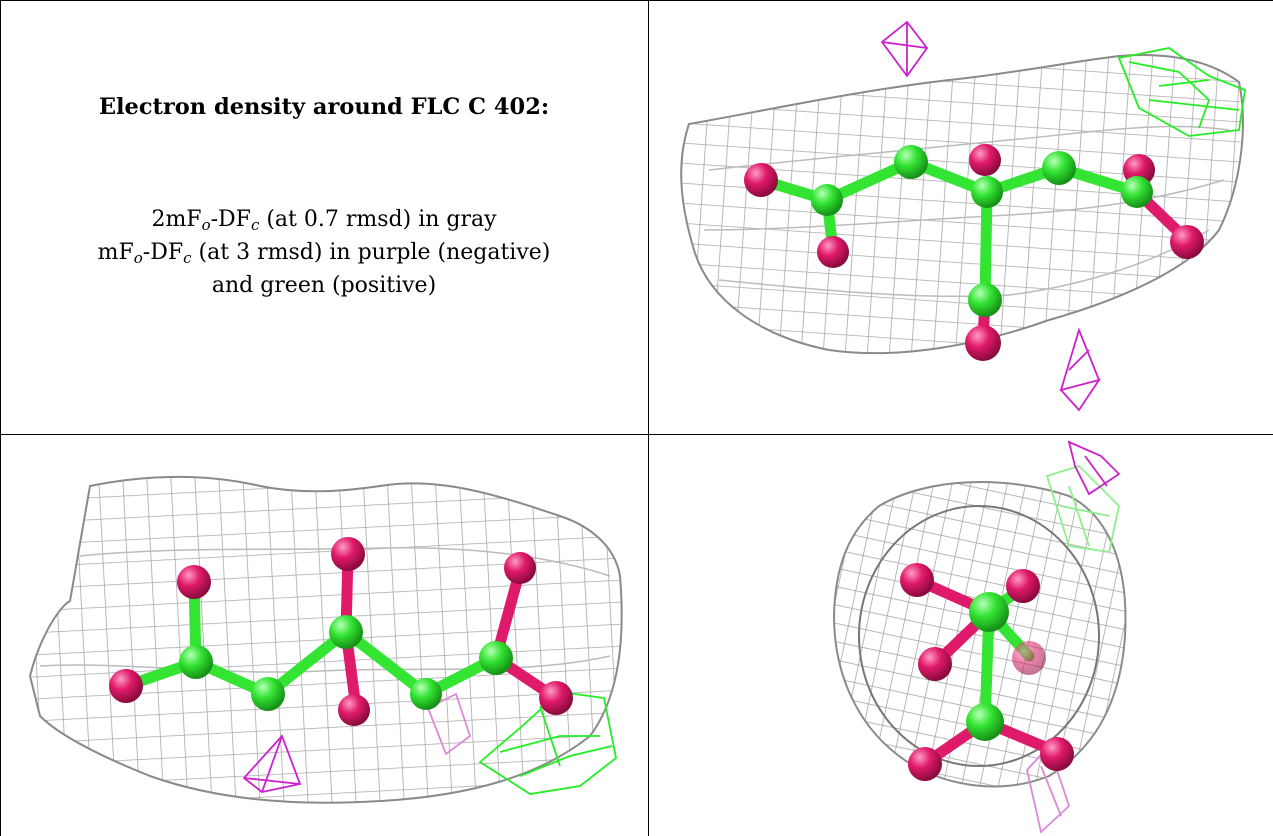 The width and height of the screenshot is (1273, 836). I want to click on divider-vertical, so click(648, 418).